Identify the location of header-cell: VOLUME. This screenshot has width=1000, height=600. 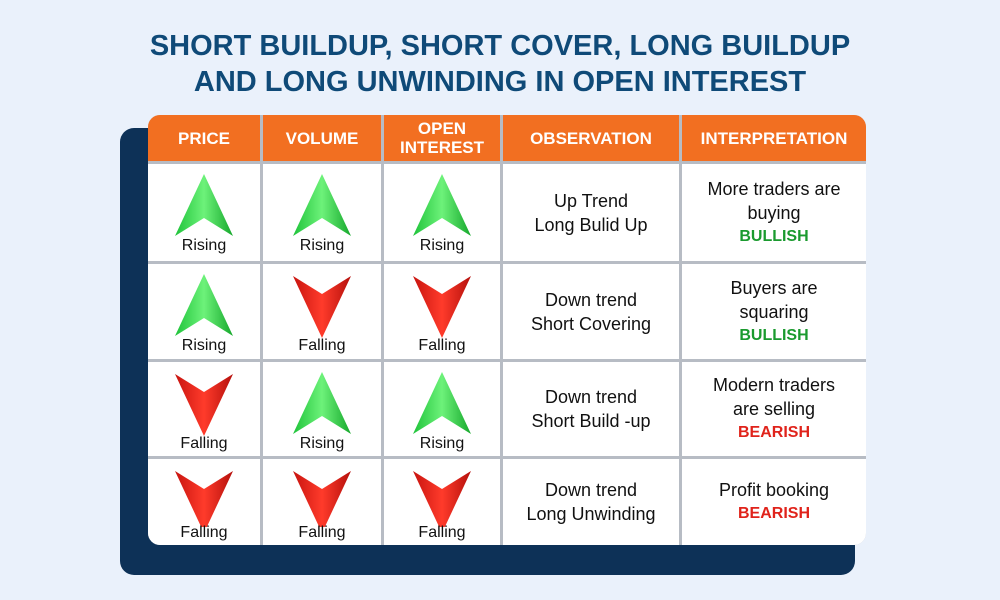
(322, 138).